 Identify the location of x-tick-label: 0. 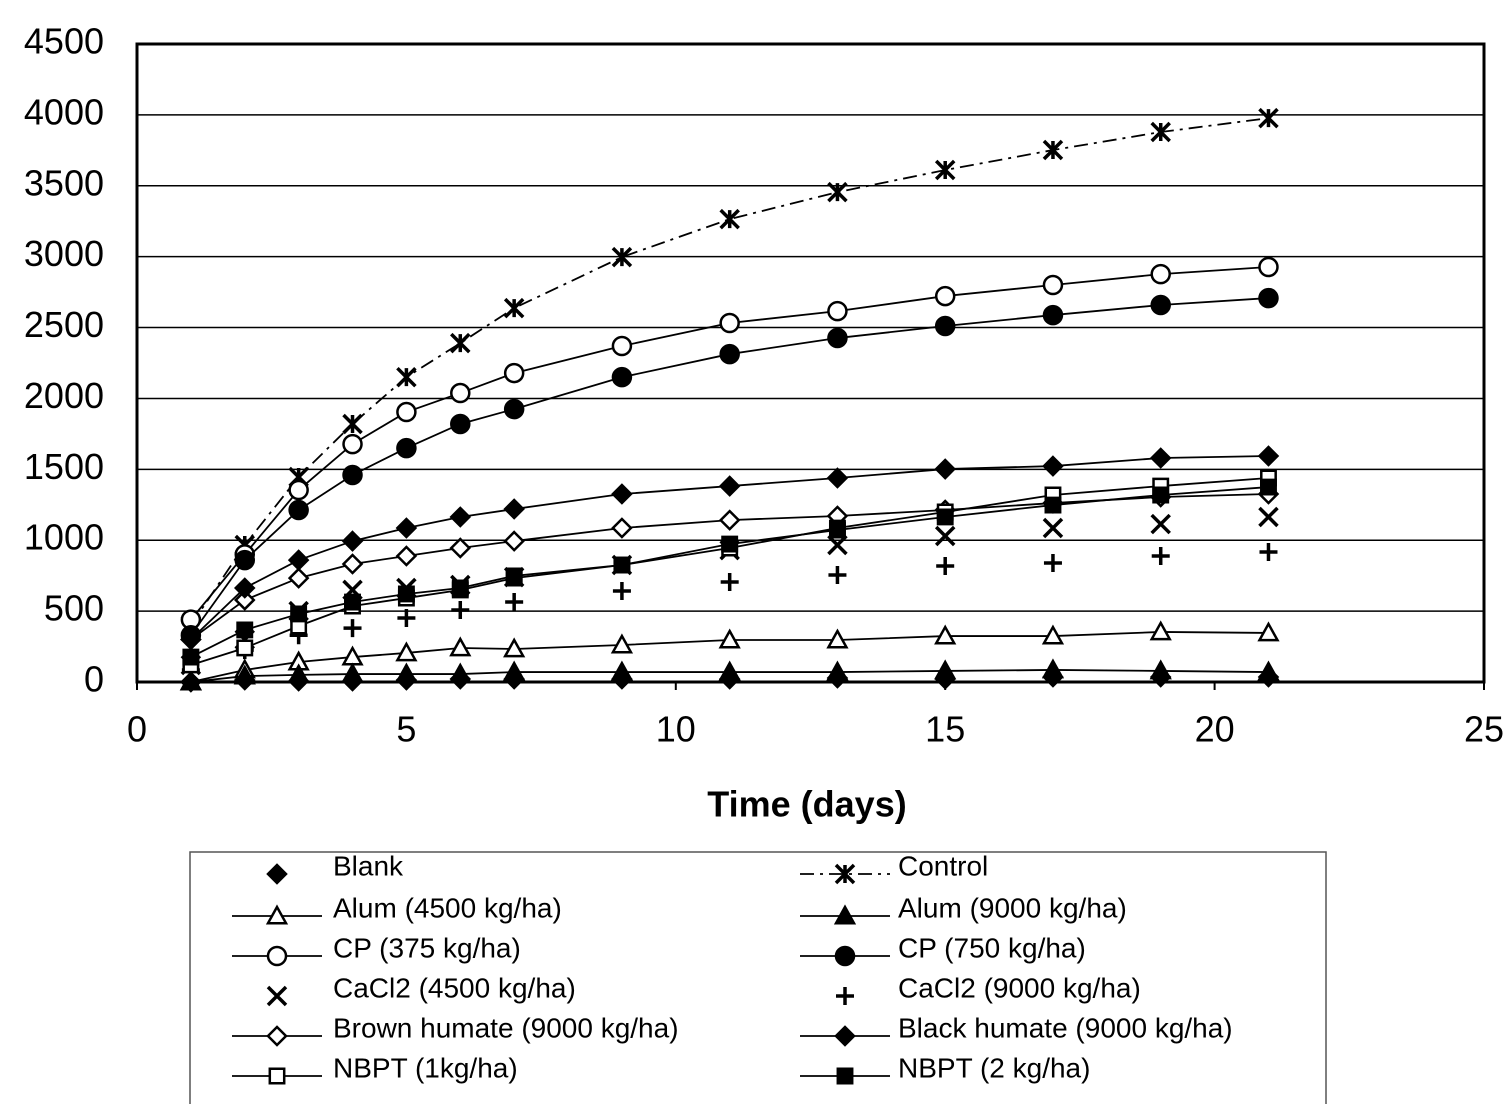
(137, 729).